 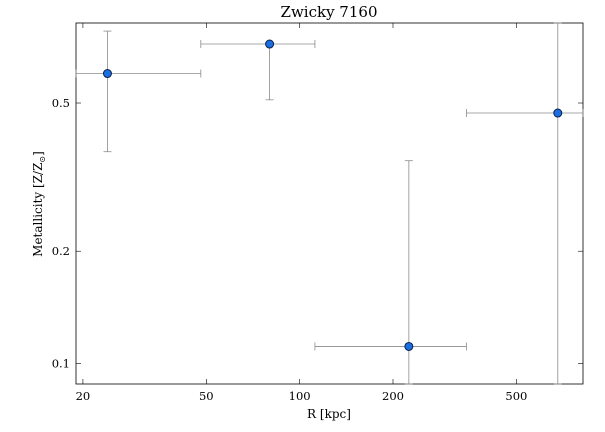 What do you see at coordinates (61, 251) in the screenshot?
I see `y-tick-label: 0.2` at bounding box center [61, 251].